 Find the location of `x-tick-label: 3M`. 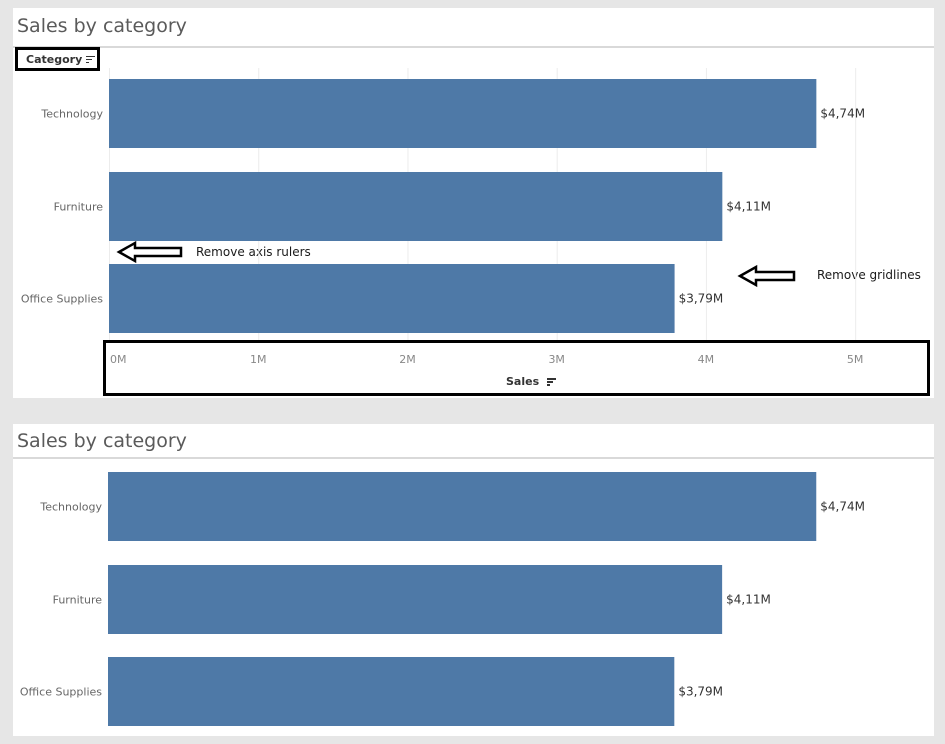

x-tick-label: 3M is located at coordinates (556, 359).